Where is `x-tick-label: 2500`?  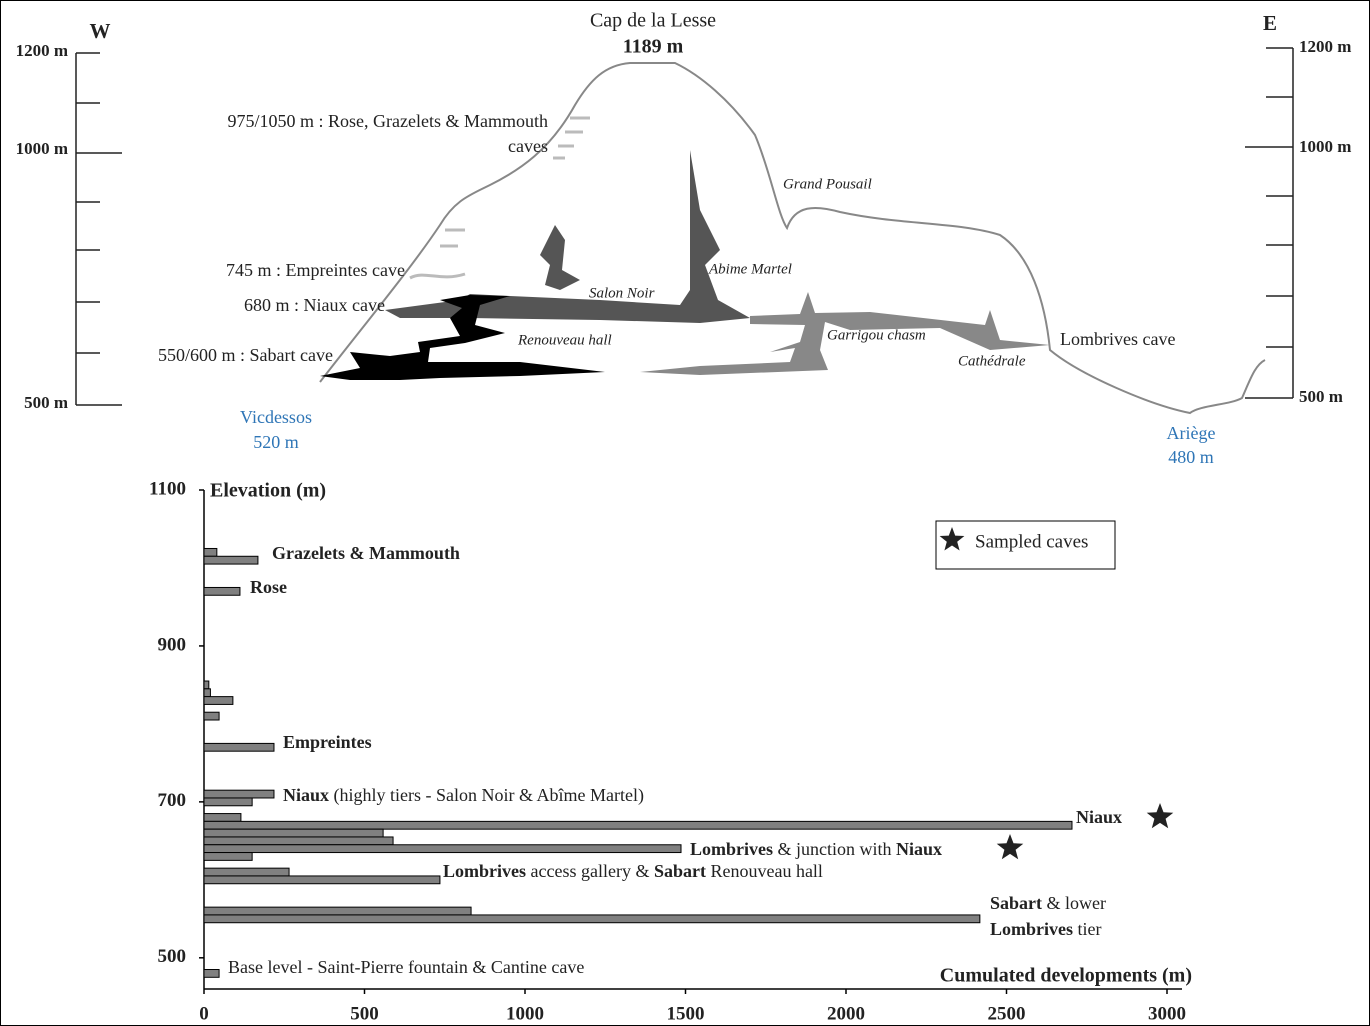
x-tick-label: 2500 is located at coordinates (1007, 1013).